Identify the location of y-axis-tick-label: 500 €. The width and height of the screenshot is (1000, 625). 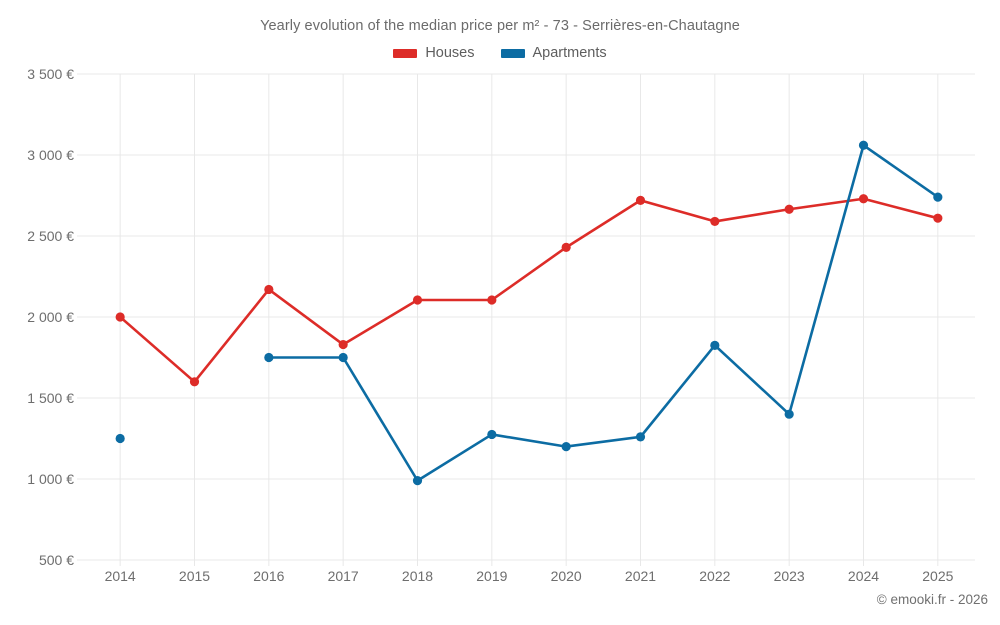
(56, 560).